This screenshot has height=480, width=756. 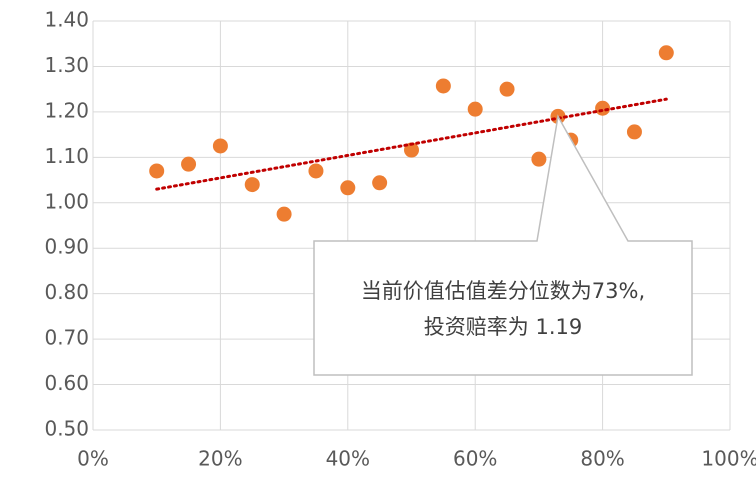 What do you see at coordinates (66, 201) in the screenshot?
I see `y-tick-label: 1.00` at bounding box center [66, 201].